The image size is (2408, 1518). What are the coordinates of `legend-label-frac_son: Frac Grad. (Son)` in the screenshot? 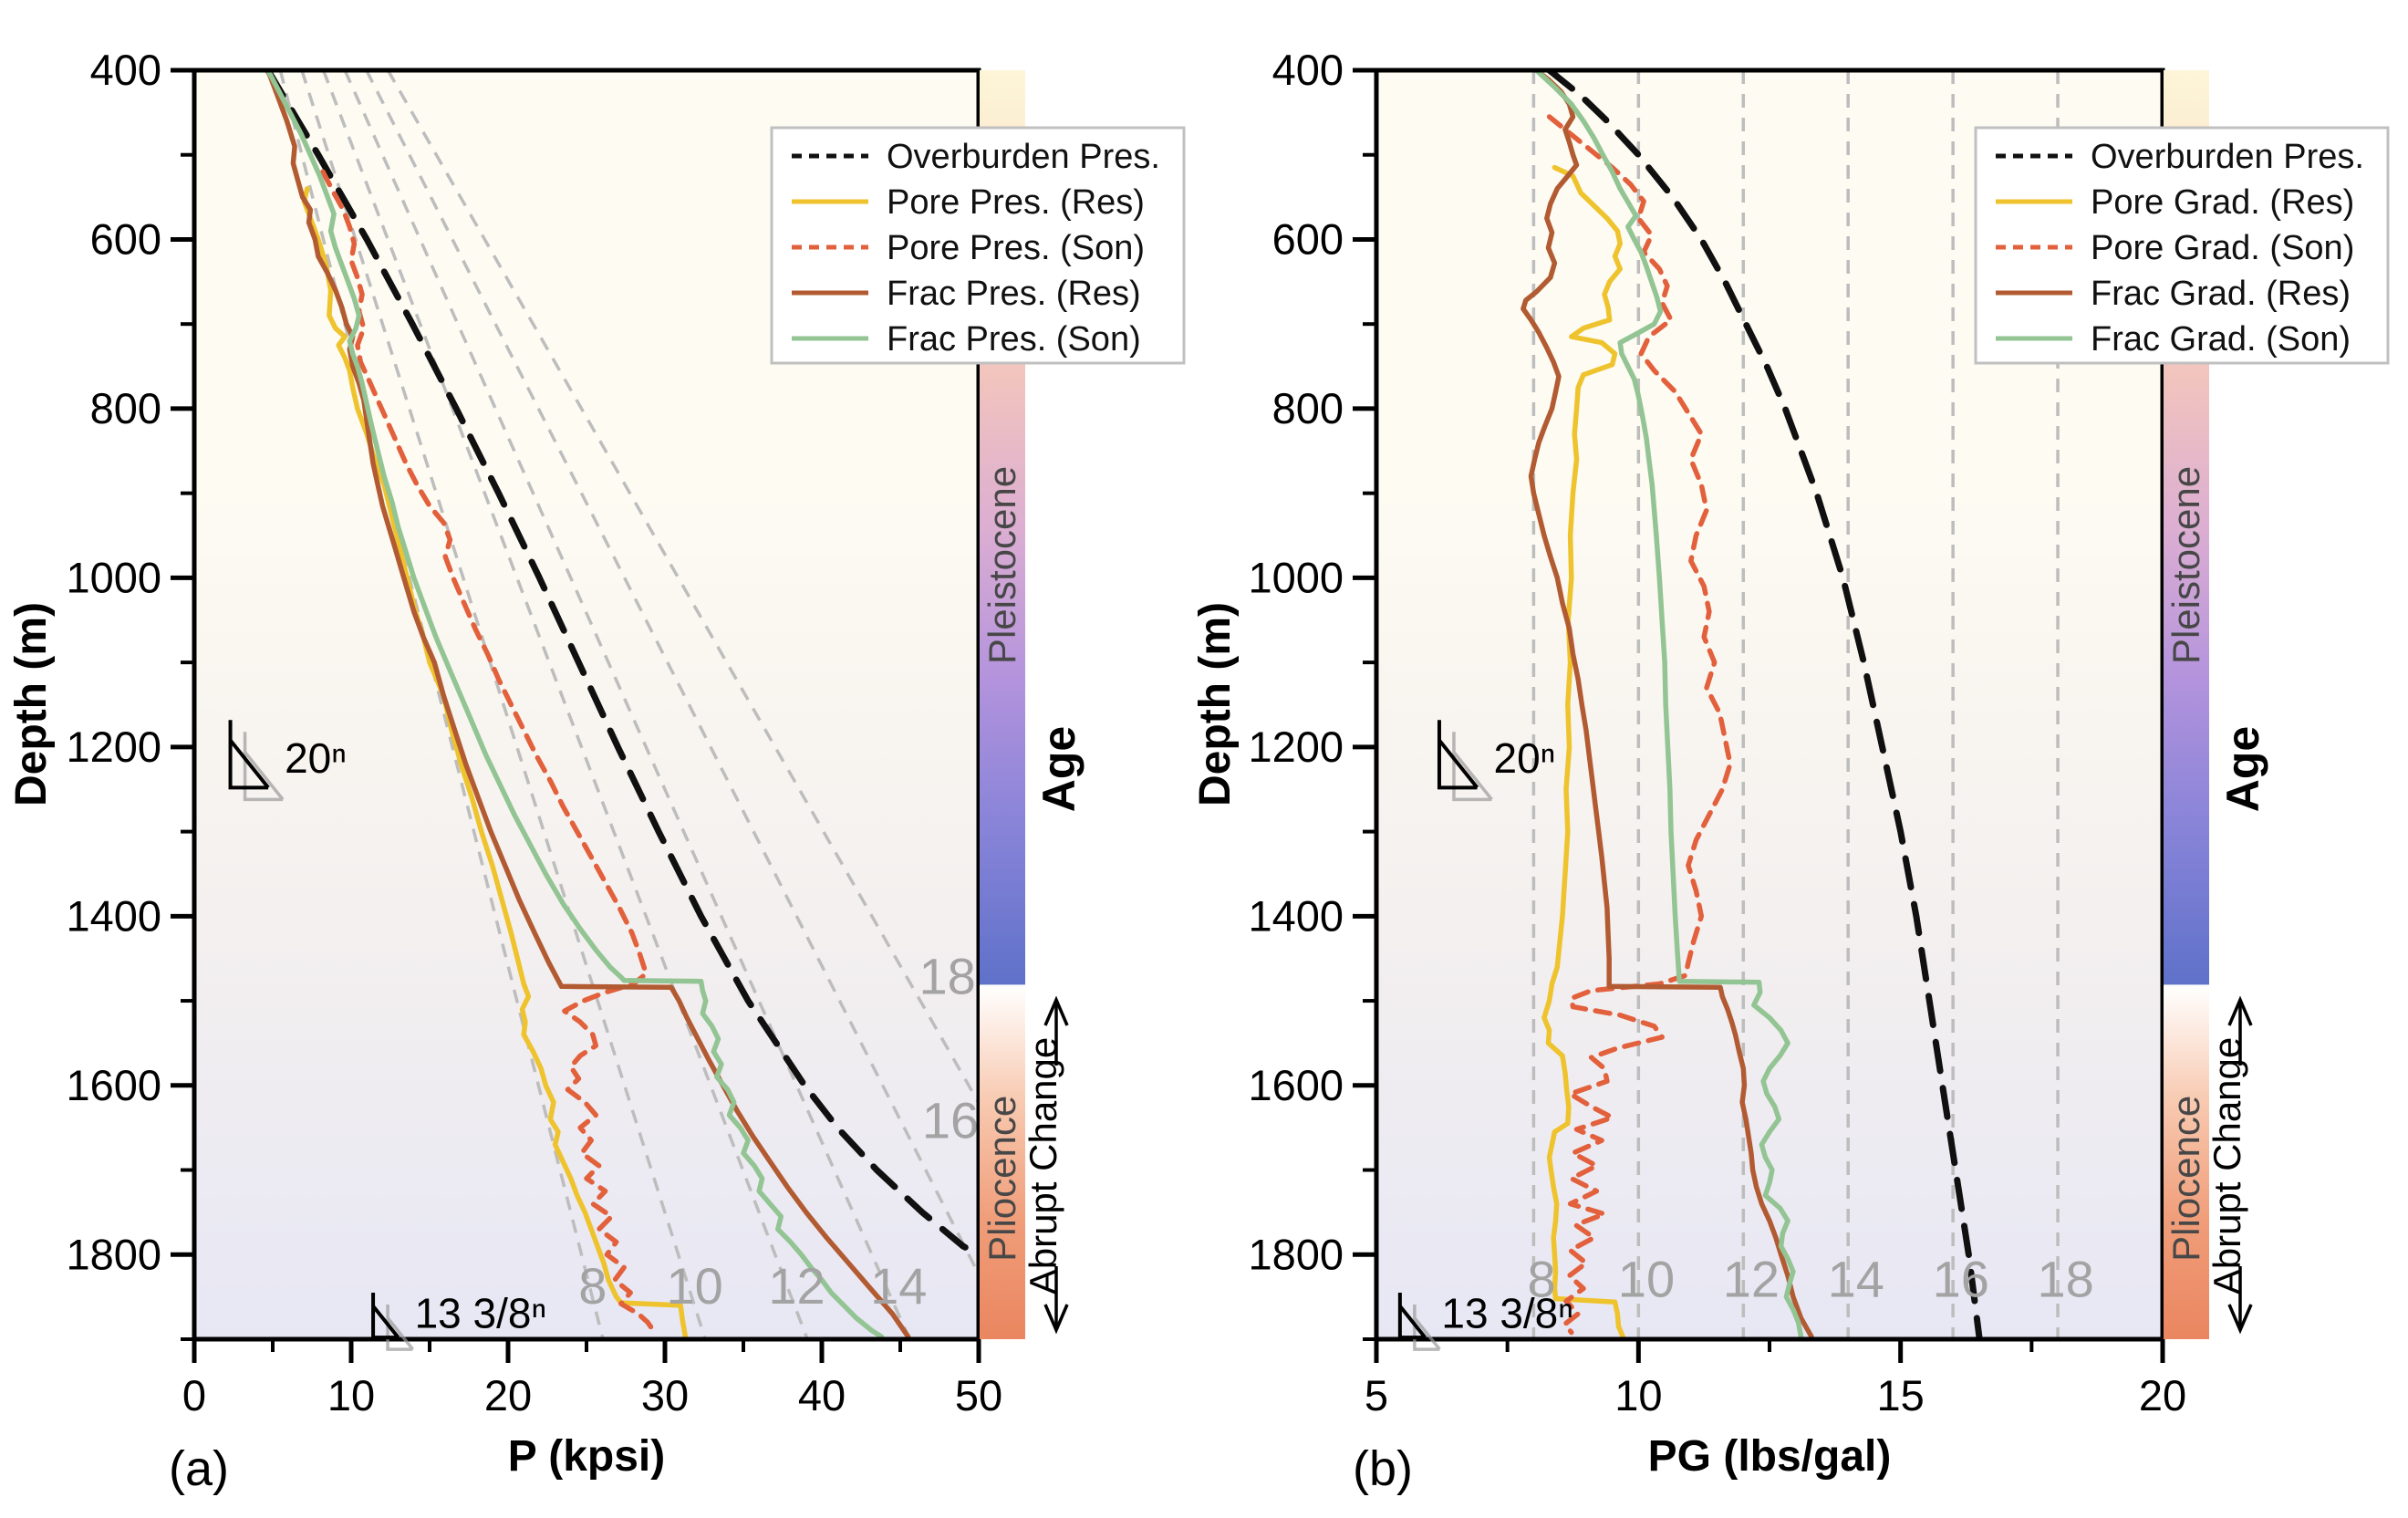 It's located at (2221, 339).